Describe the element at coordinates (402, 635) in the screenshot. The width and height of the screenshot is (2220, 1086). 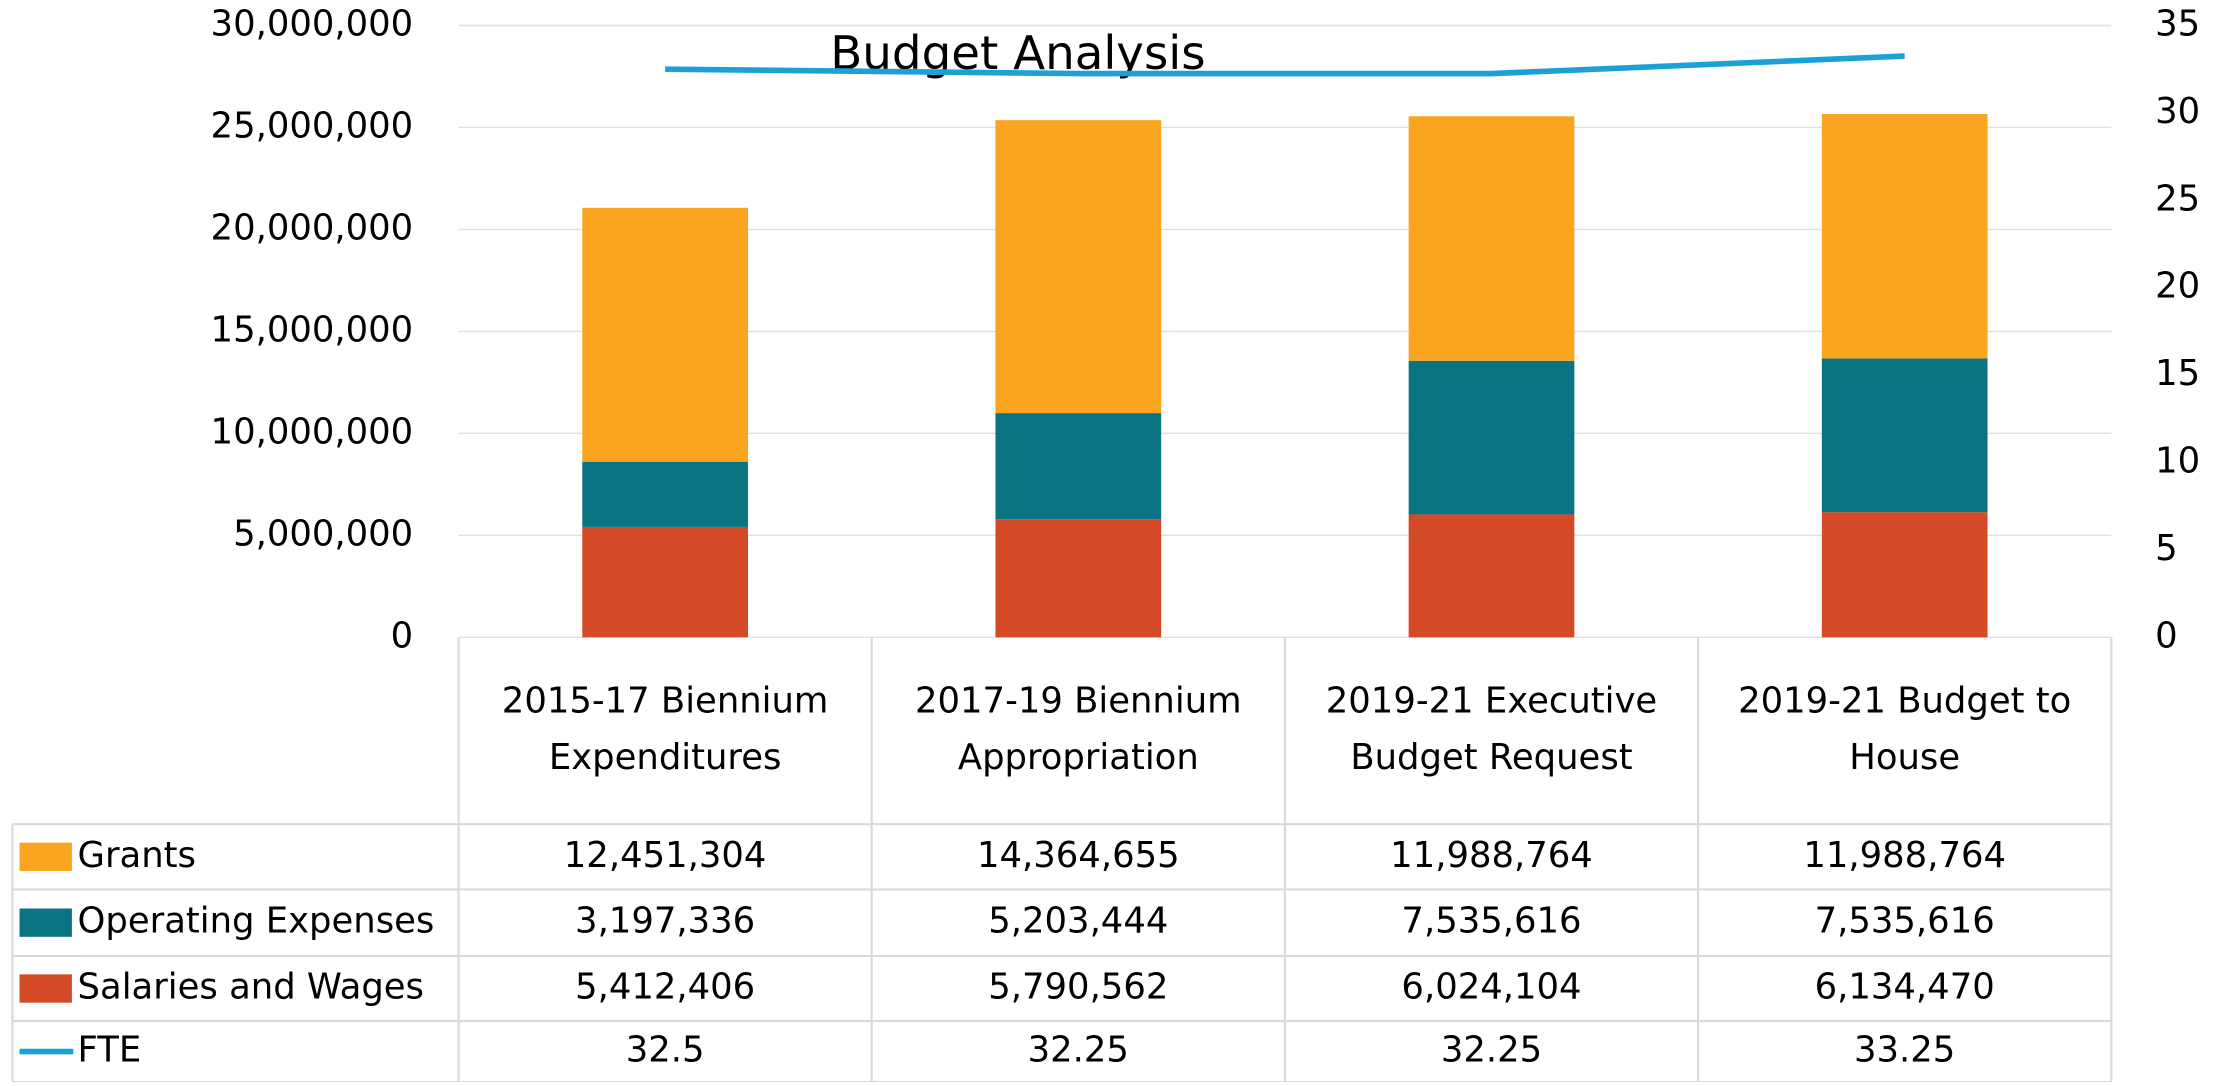
I see `y-tick-label: 0` at that location.